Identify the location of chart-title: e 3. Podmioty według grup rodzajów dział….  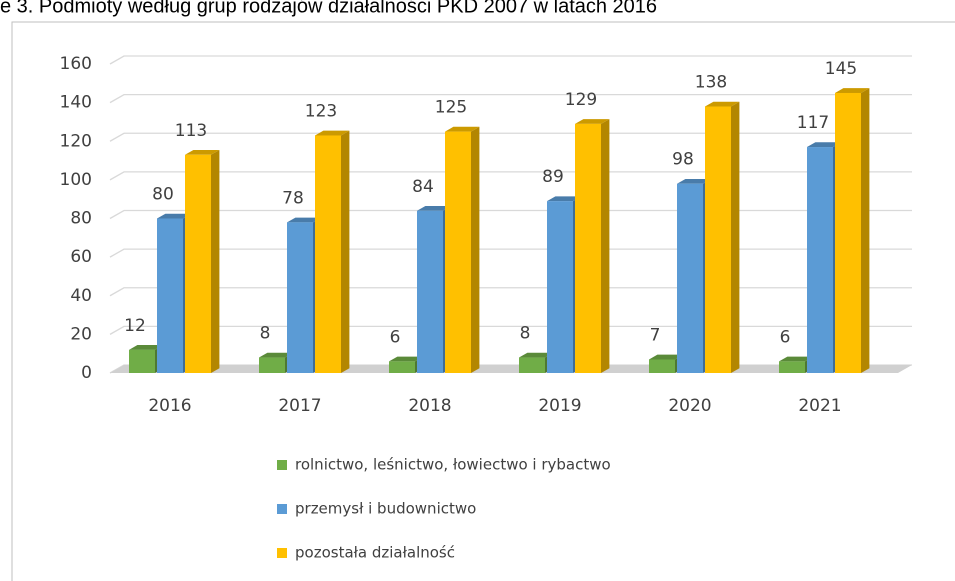
(328, 8).